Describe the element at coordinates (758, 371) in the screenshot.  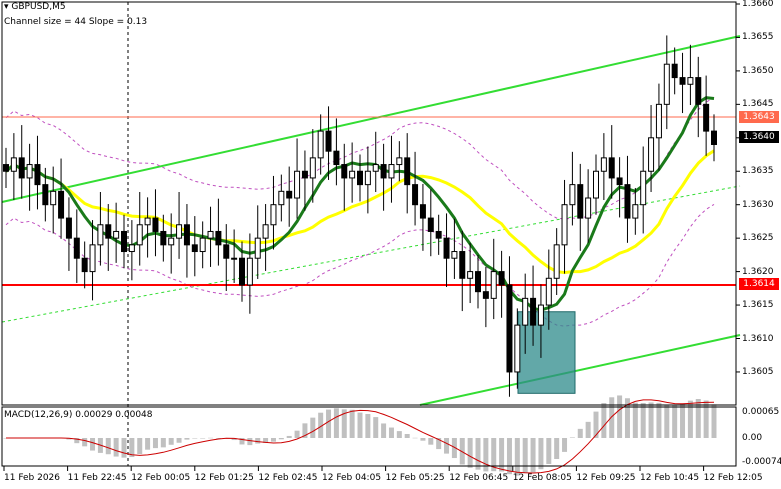
I see `price-axis-label: 1.3605` at that location.